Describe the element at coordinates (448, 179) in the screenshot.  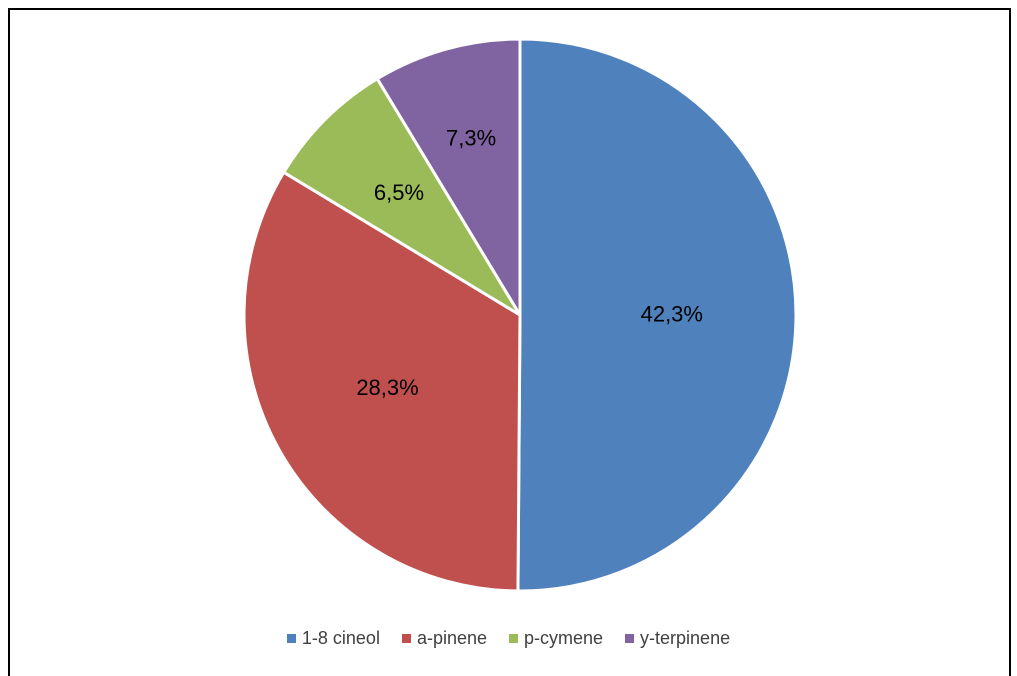
I see `pie-slice-y-terpinene` at that location.